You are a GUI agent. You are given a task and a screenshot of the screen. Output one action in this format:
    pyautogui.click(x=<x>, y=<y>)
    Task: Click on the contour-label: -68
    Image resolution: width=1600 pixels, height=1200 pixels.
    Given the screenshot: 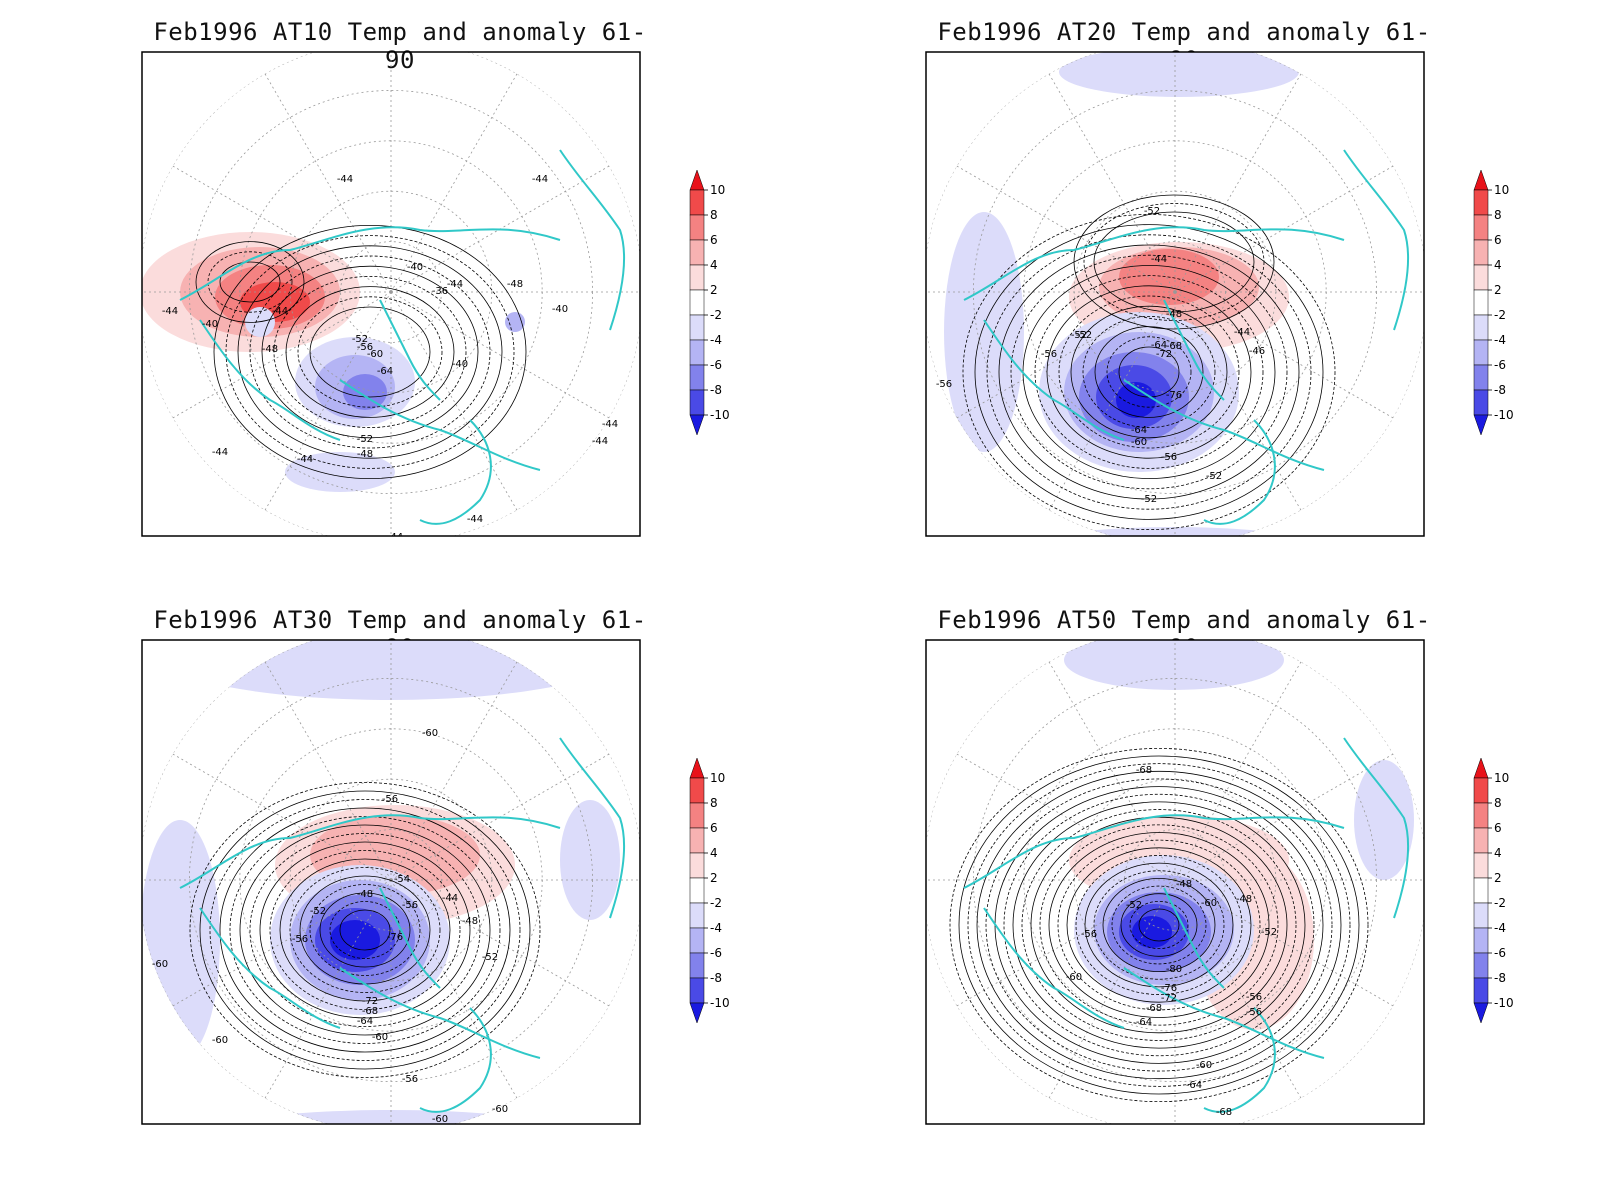 What is the action you would take?
    pyautogui.click(x=1144, y=770)
    